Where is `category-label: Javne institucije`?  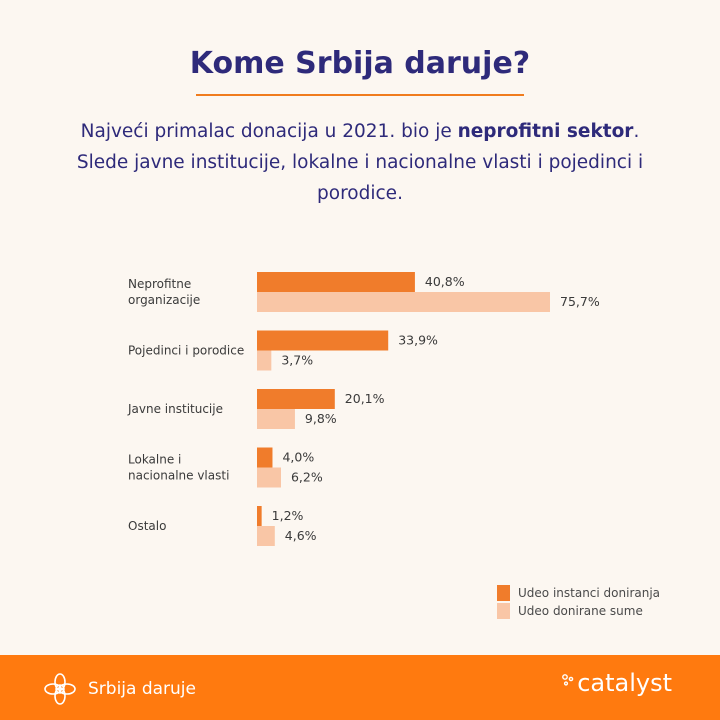
category-label: Javne institucije is located at coordinates (175, 409).